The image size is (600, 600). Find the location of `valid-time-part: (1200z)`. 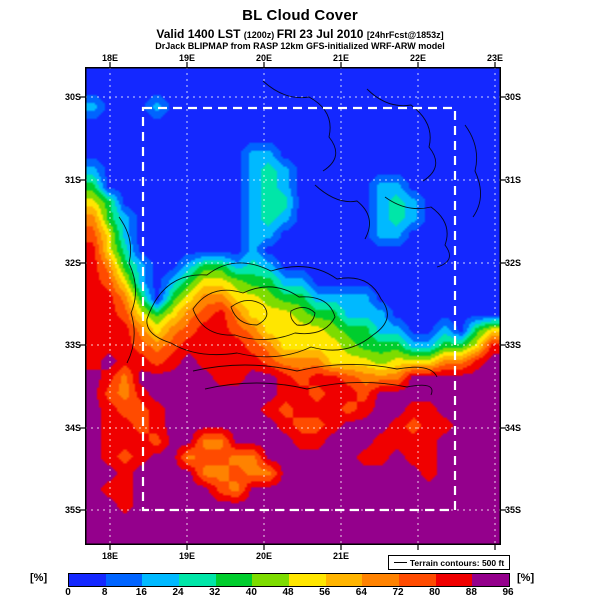

valid-time-part: (1200z) is located at coordinates (260, 35).